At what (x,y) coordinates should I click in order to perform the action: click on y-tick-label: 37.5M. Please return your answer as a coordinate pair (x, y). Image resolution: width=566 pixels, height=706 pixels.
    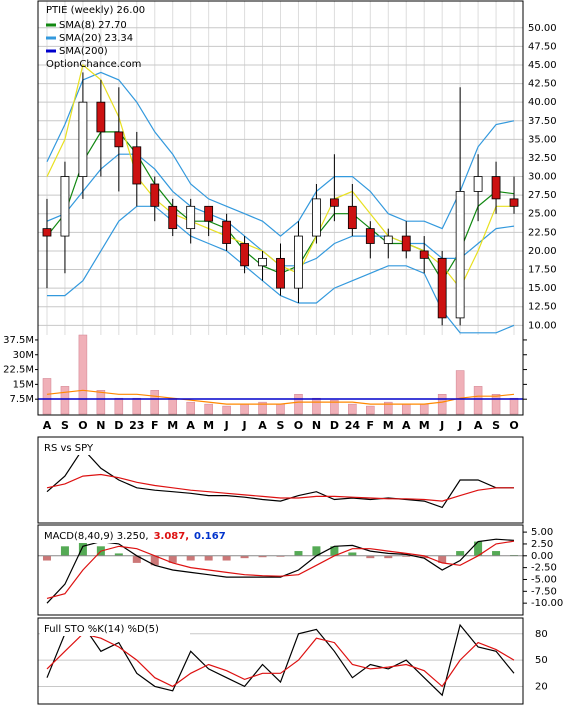
    Looking at the image, I should click on (18, 340).